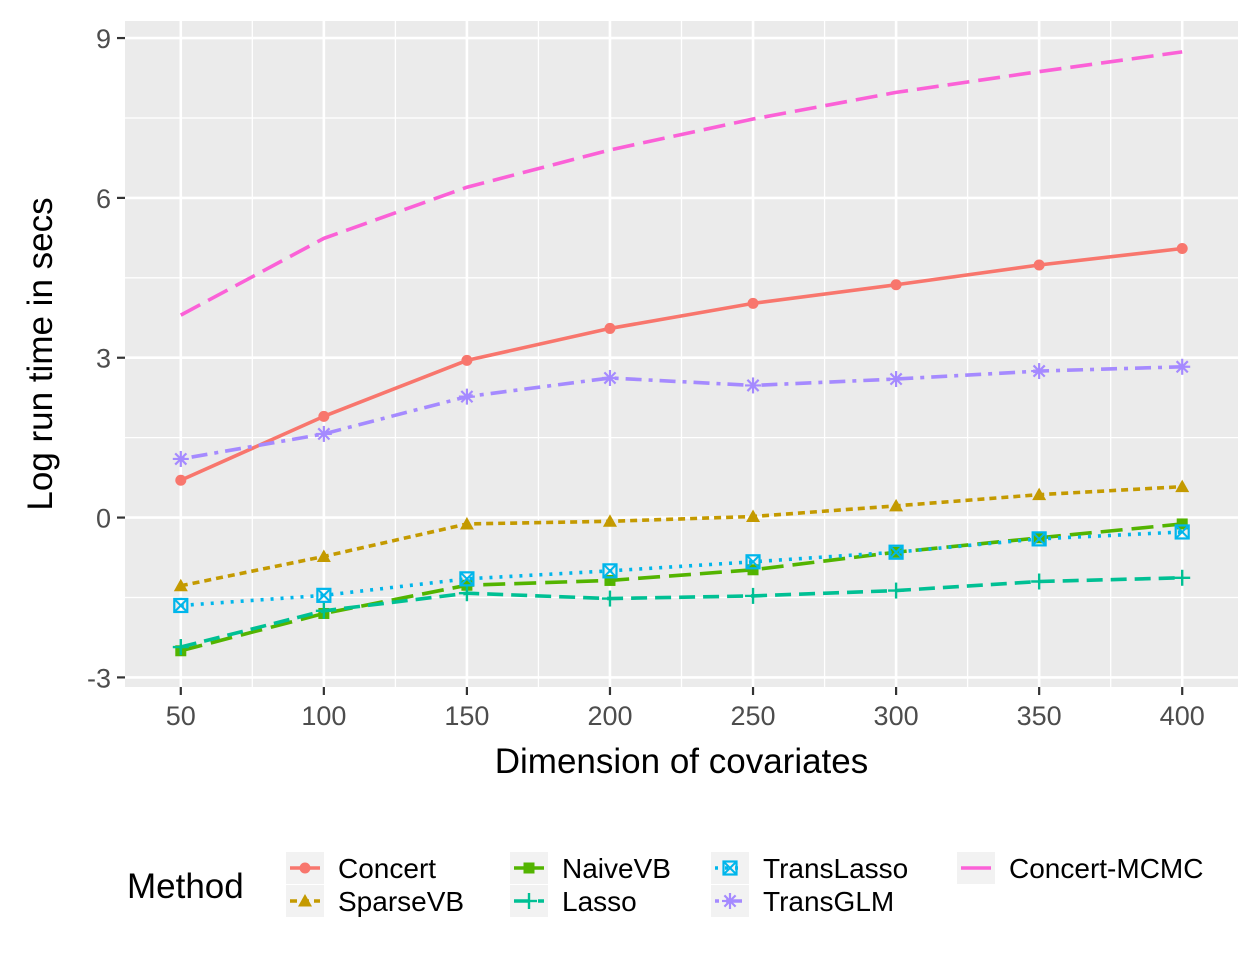  I want to click on legend-label: TransLasso, so click(835, 868).